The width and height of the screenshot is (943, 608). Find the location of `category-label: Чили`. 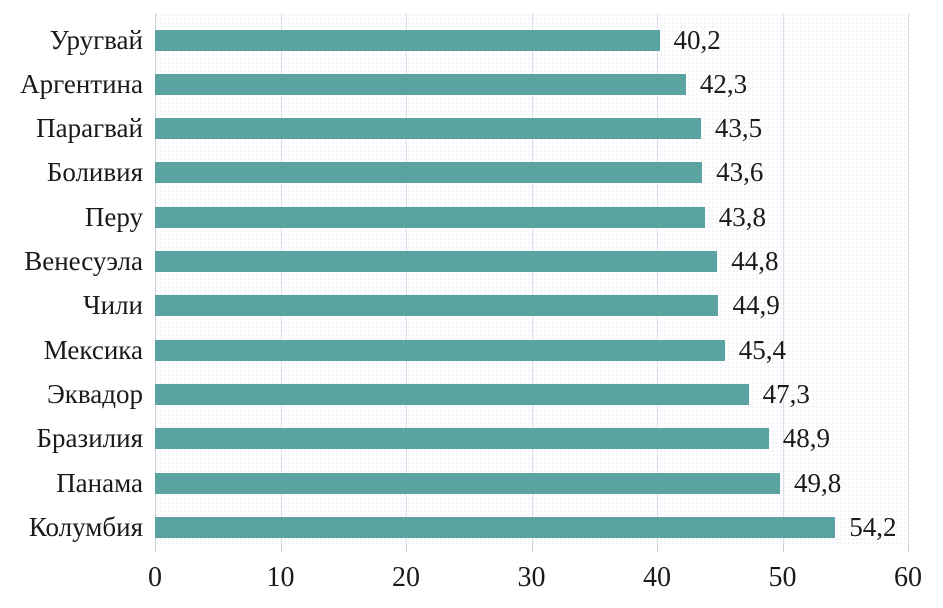

category-label: Чили is located at coordinates (113, 305).